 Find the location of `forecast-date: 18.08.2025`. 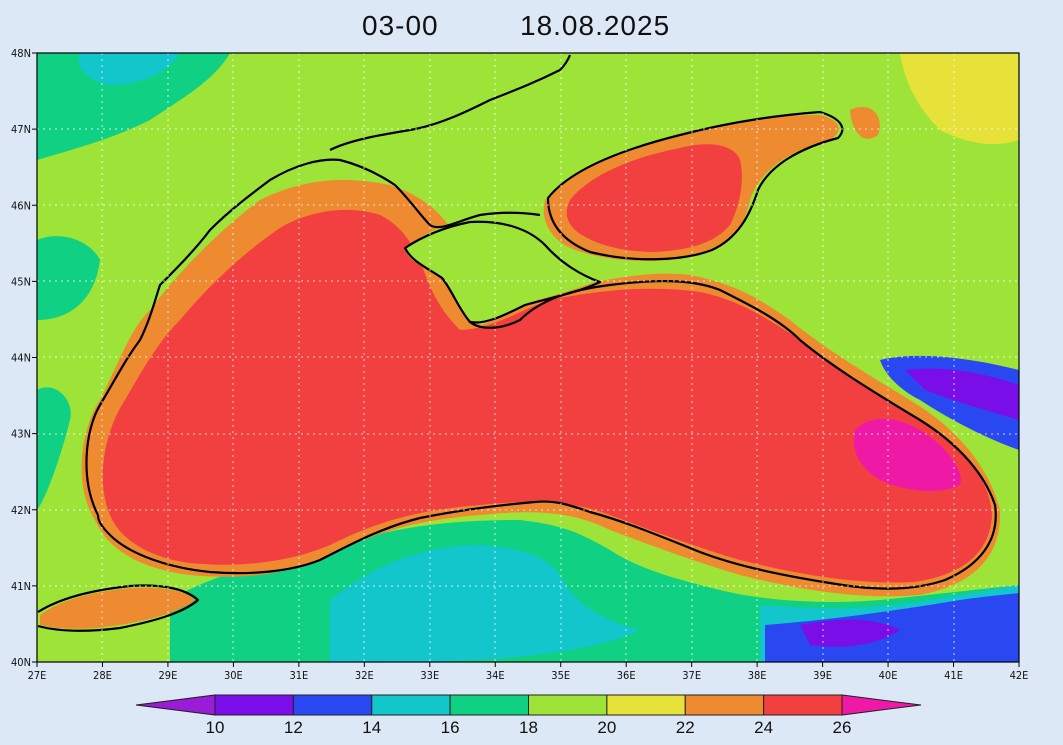

forecast-date: 18.08.2025 is located at coordinates (595, 25).